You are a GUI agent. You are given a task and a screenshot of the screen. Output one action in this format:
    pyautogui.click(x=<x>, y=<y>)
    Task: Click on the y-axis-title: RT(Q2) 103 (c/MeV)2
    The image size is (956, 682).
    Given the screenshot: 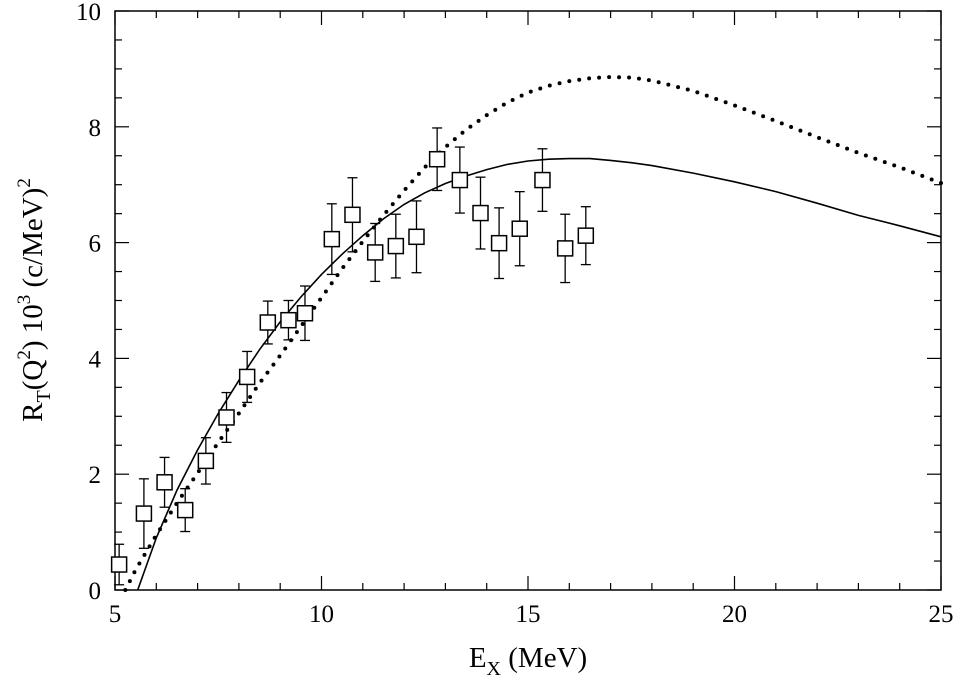 What is the action you would take?
    pyautogui.click(x=34, y=300)
    